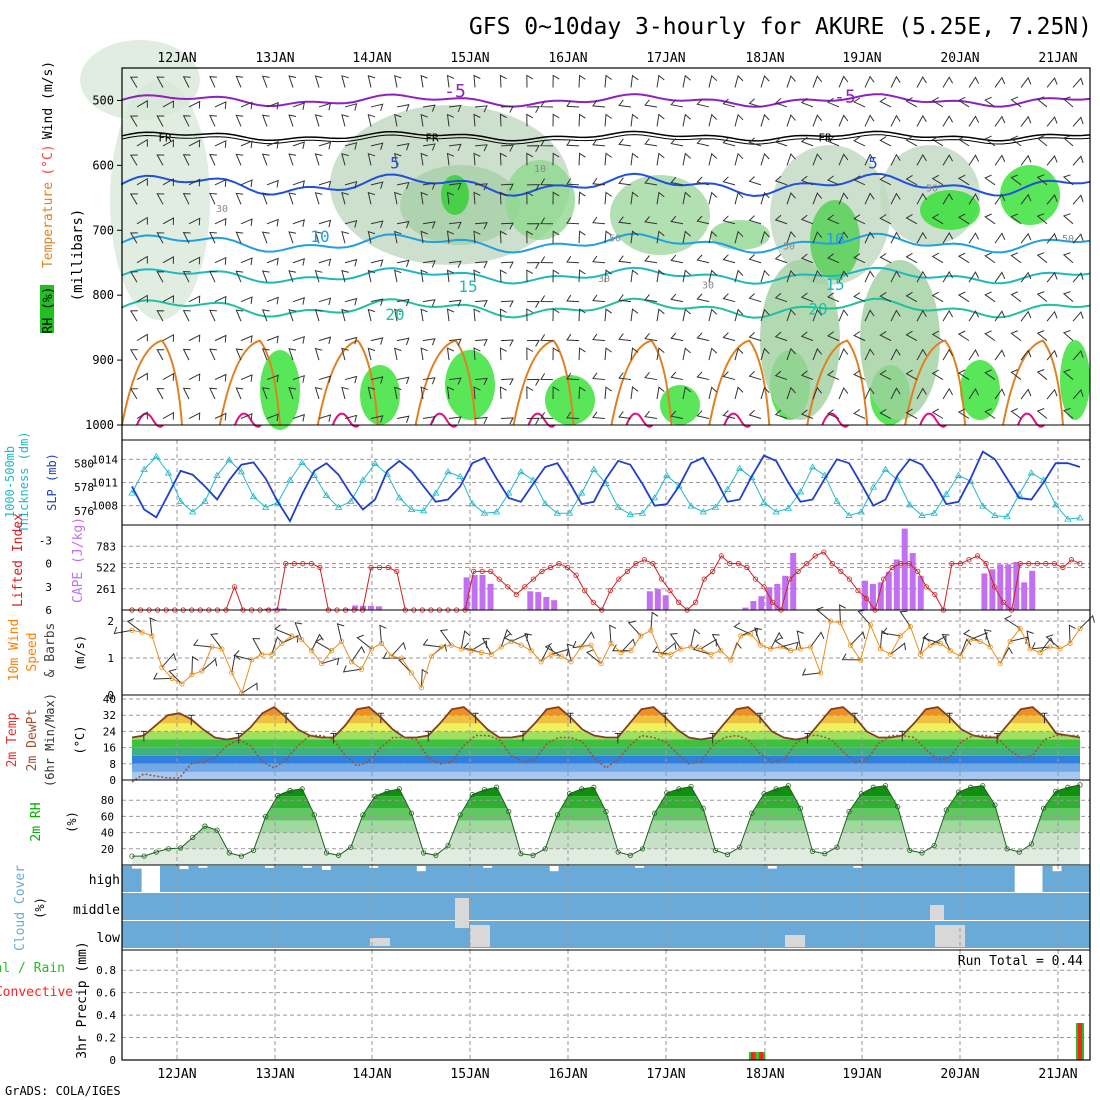  Describe the element at coordinates (1080, 1041) in the screenshot. I see `precip-conv-bar` at that location.